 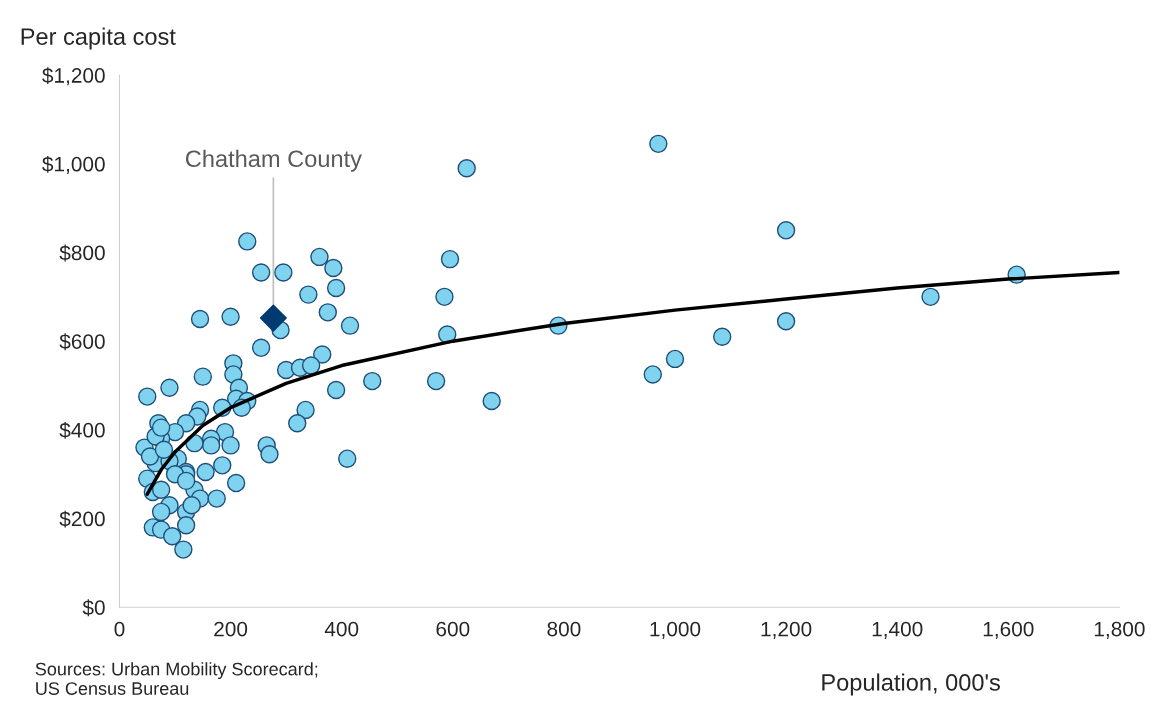 I want to click on x-tick-label: 0, so click(x=119, y=629).